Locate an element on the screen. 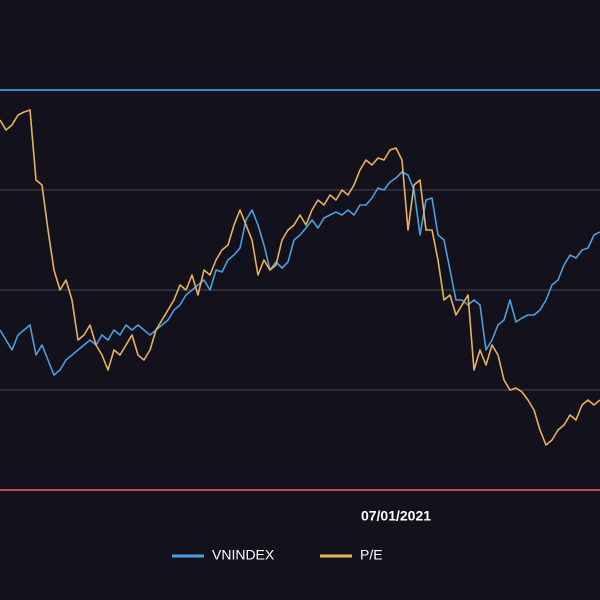  x-tick-label: 07/01/2021 is located at coordinates (396, 516).